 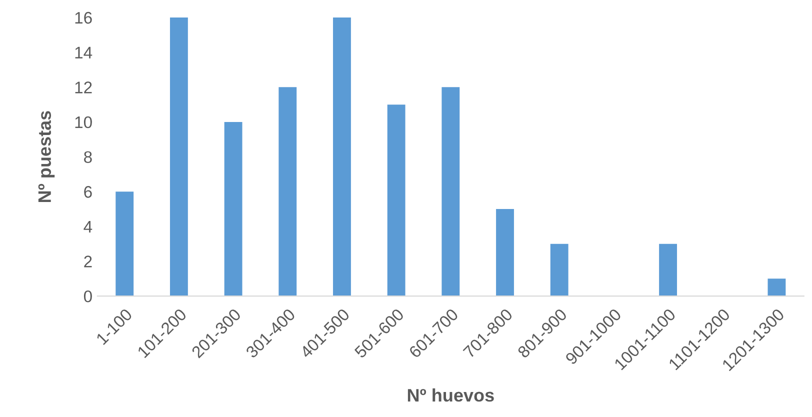 What do you see at coordinates (83, 52) in the screenshot?
I see `y-tick-label: 14` at bounding box center [83, 52].